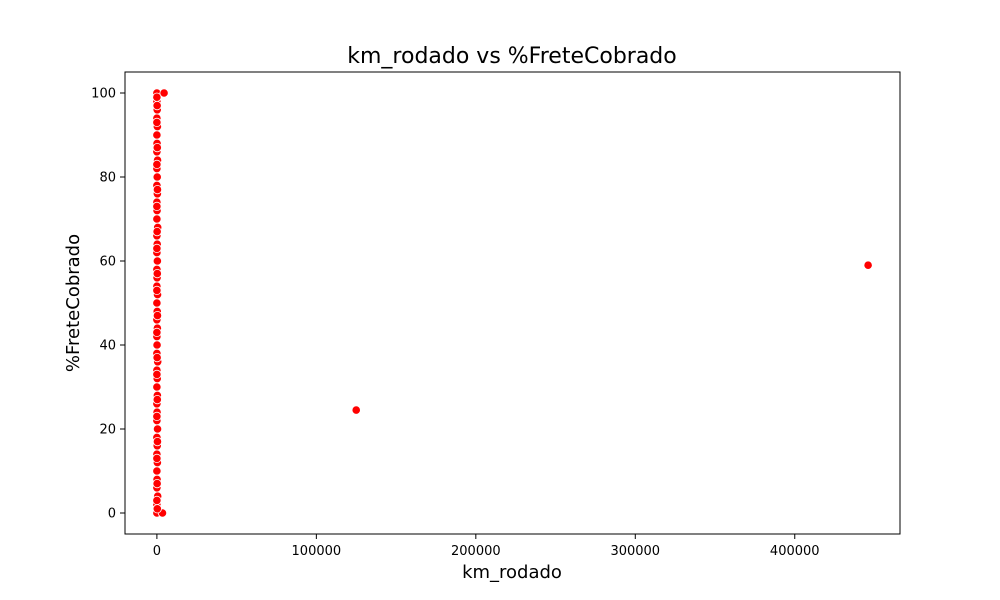 The height and width of the screenshot is (600, 1000). What do you see at coordinates (108, 304) in the screenshot?
I see `y-axis: 0 20 40 60 80 100` at bounding box center [108, 304].